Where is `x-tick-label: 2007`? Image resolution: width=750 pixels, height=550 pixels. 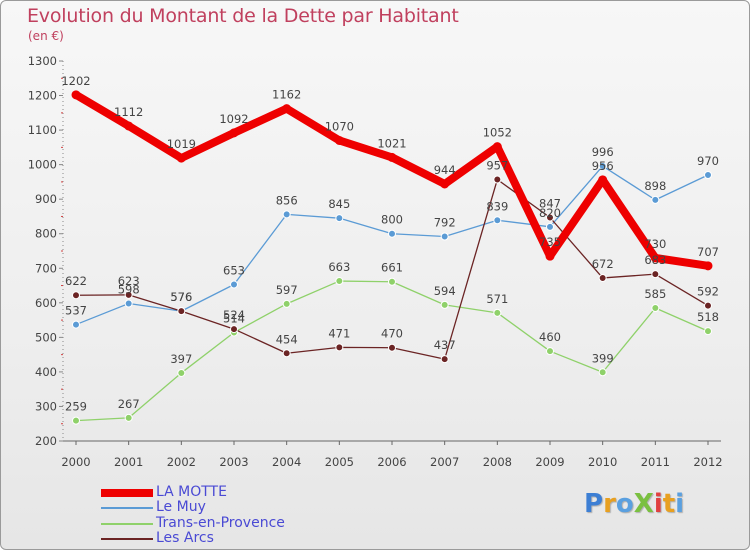
x-tick-label: 2007 is located at coordinates (444, 462).